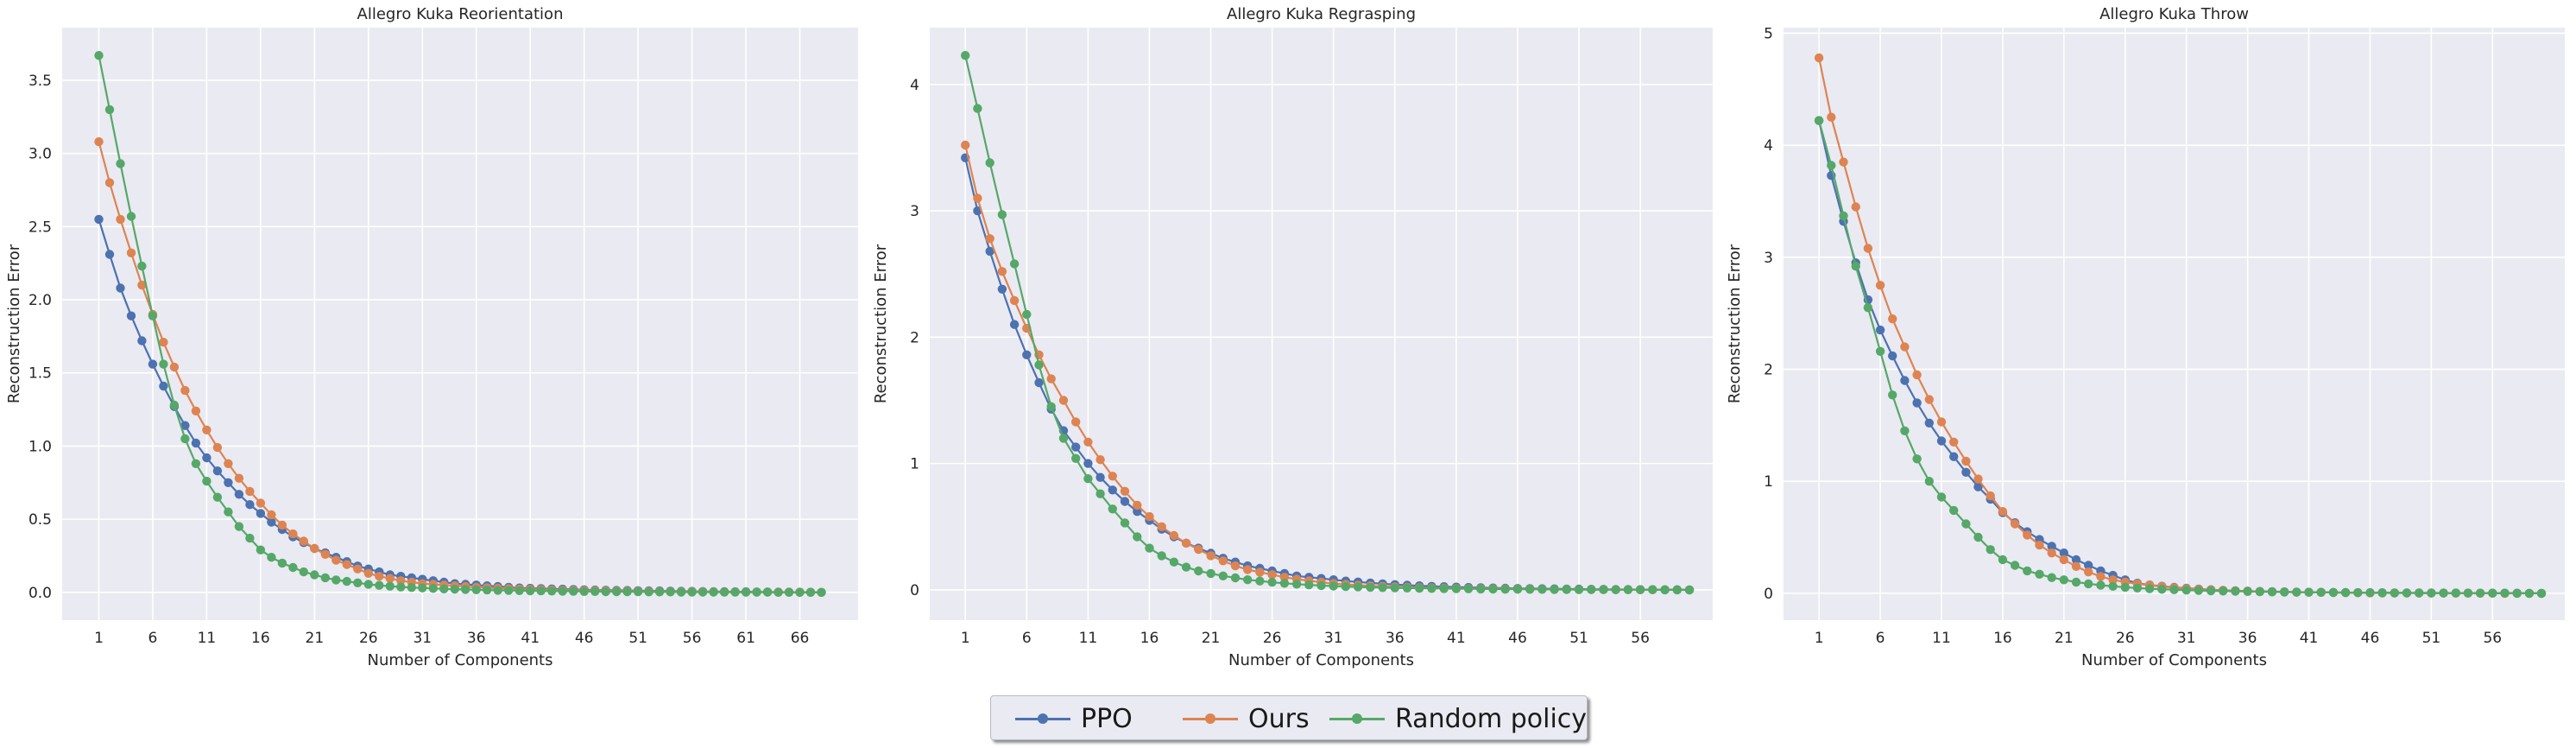 This screenshot has height=748, width=2576. I want to click on x-tick-label: 16, so click(2002, 638).